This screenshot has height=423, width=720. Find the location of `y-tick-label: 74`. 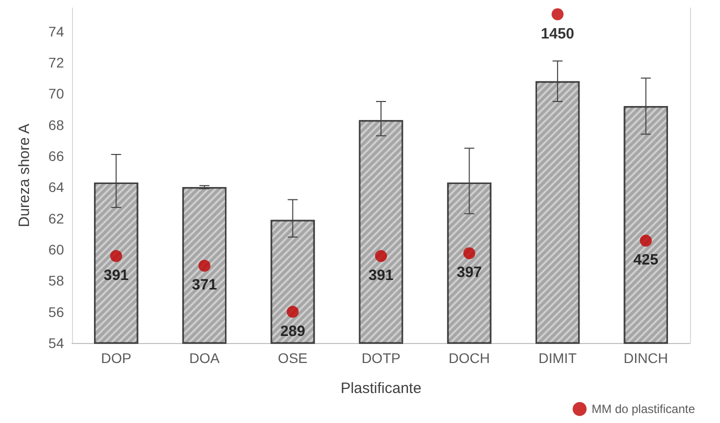

y-tick-label: 74 is located at coordinates (56, 31).